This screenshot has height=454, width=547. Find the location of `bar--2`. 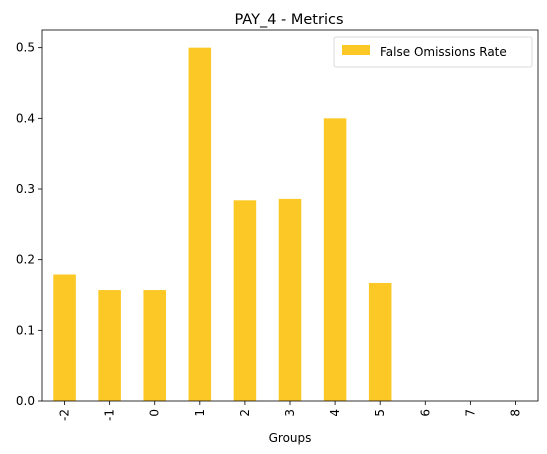

bar--2 is located at coordinates (64, 337).